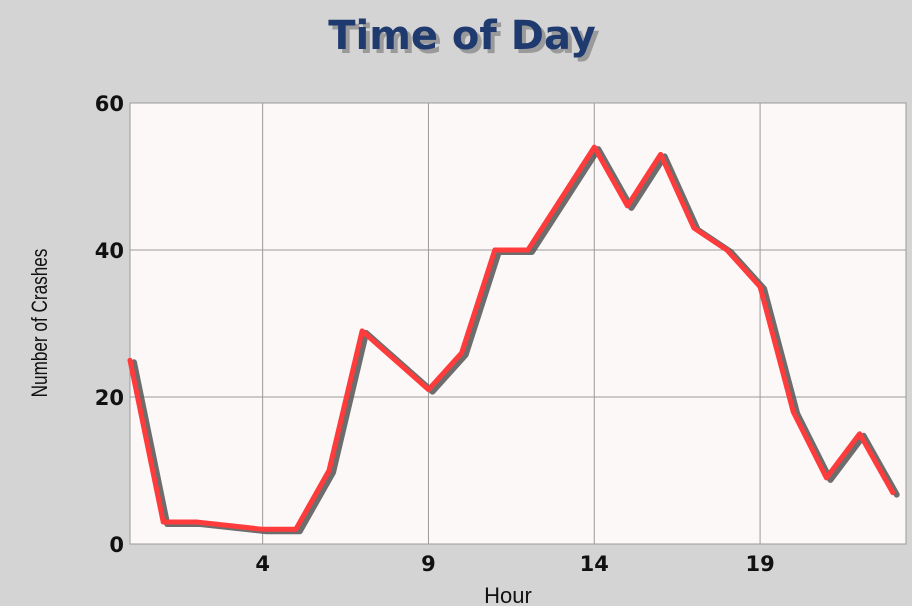 This screenshot has height=606, width=912. I want to click on y-tick-label-40: 40, so click(109, 251).